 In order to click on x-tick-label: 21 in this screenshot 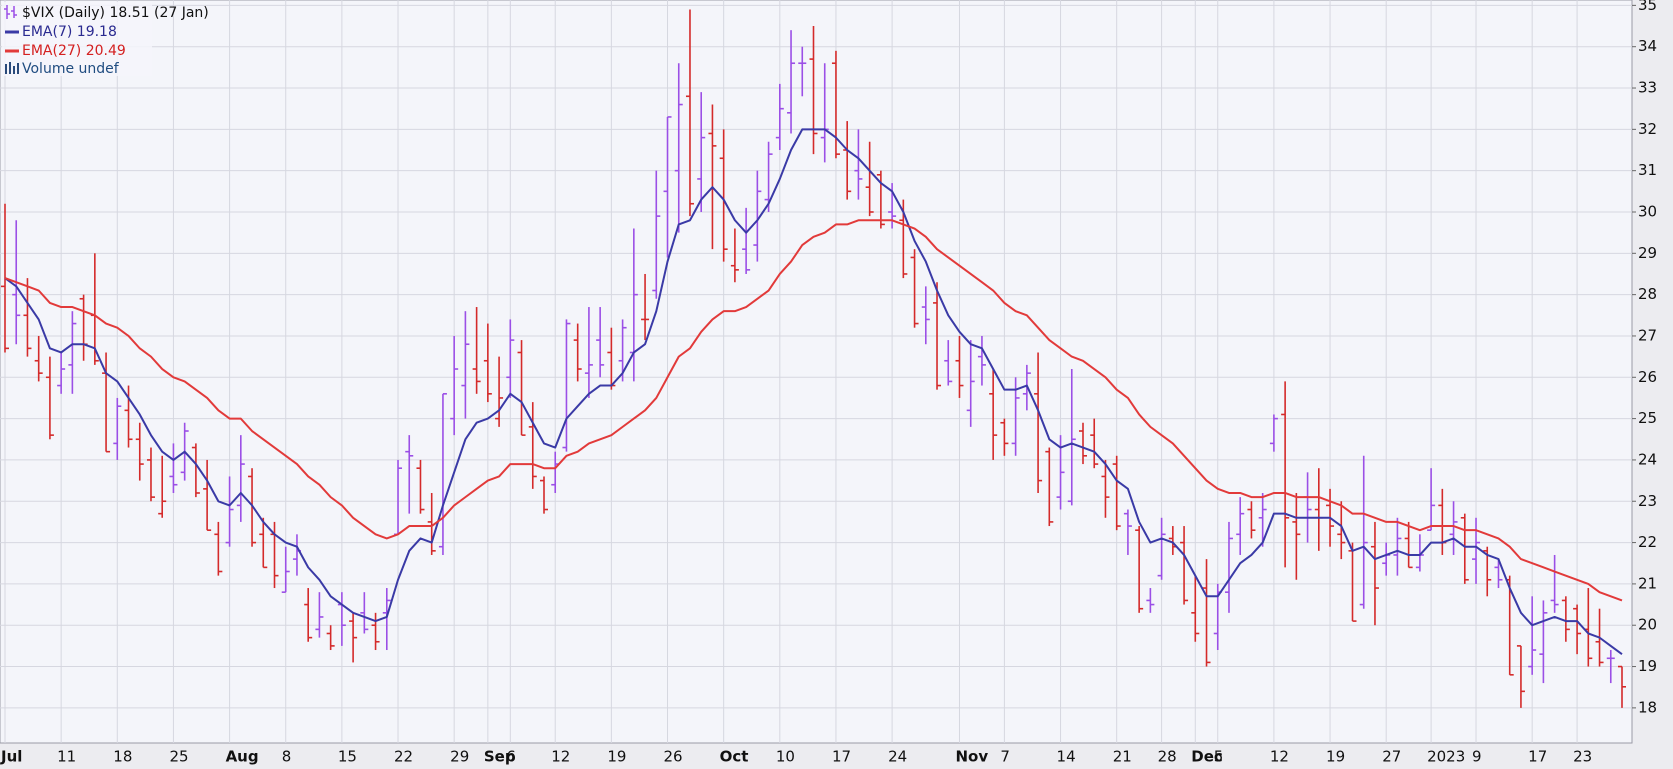, I will do `click(1122, 757)`.